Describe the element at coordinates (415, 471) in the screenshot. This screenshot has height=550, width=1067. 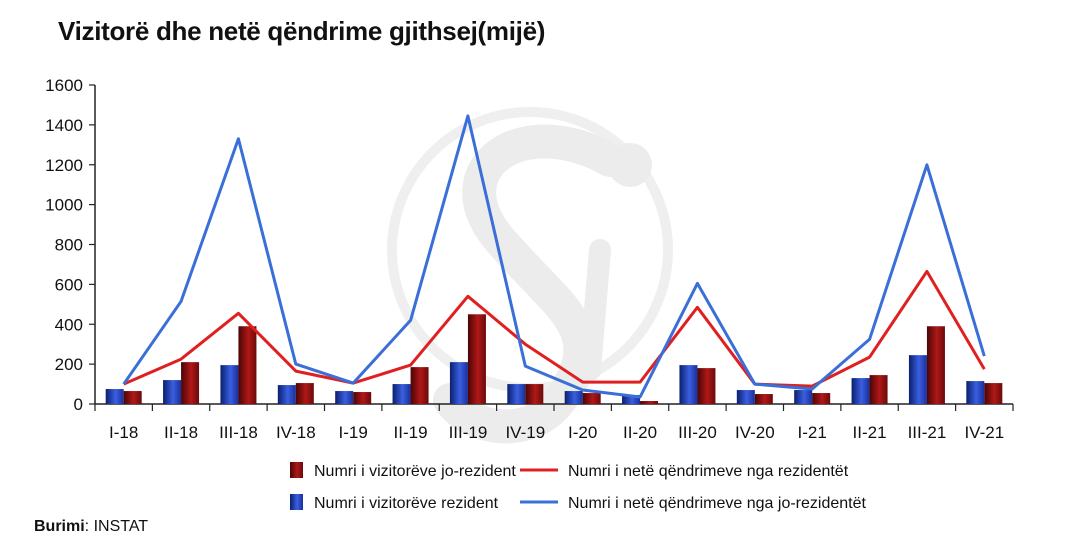
I see `legend-label: Numri i vizitorëve jo-rezident` at that location.